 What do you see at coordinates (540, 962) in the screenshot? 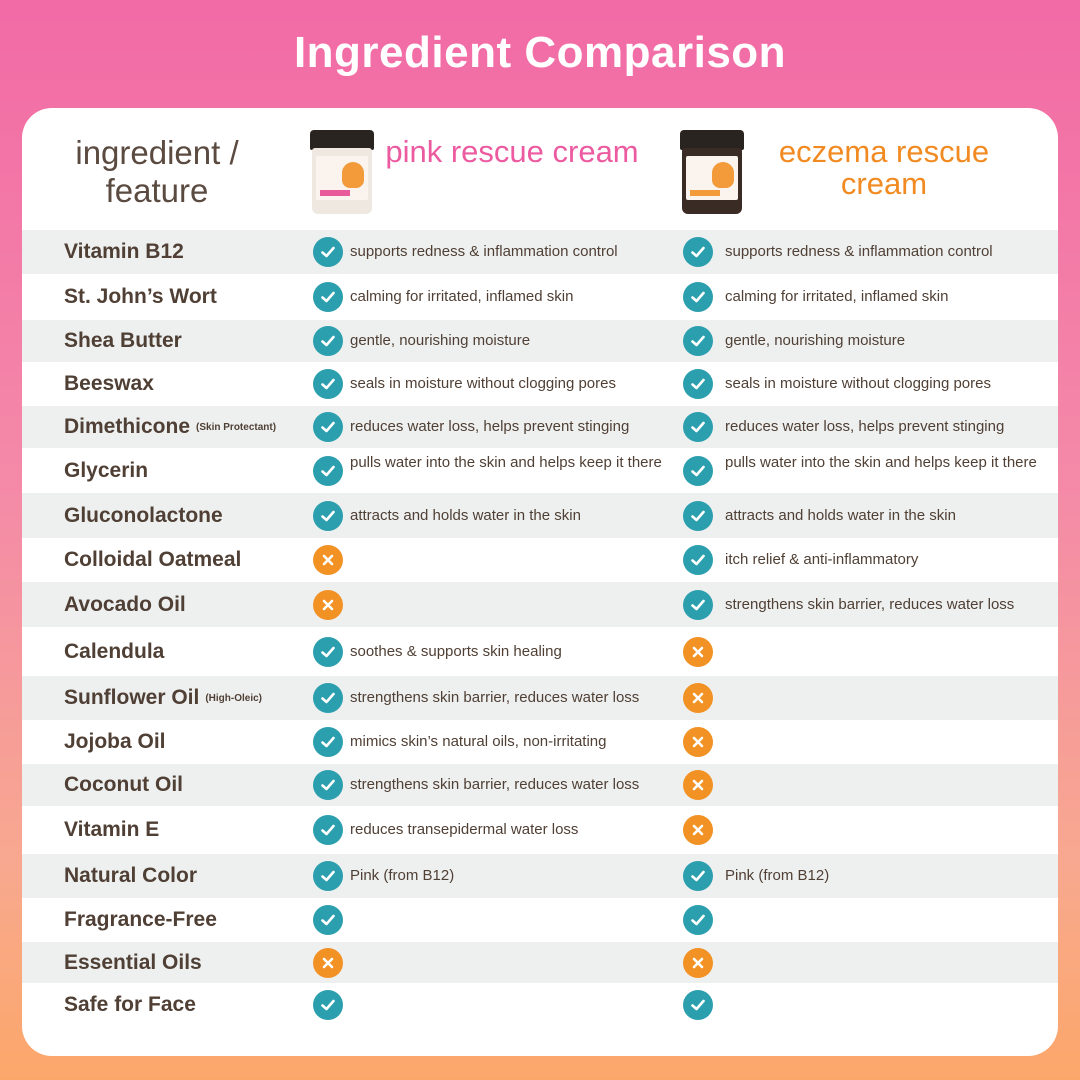
I see `table-row: Essential Oils` at bounding box center [540, 962].